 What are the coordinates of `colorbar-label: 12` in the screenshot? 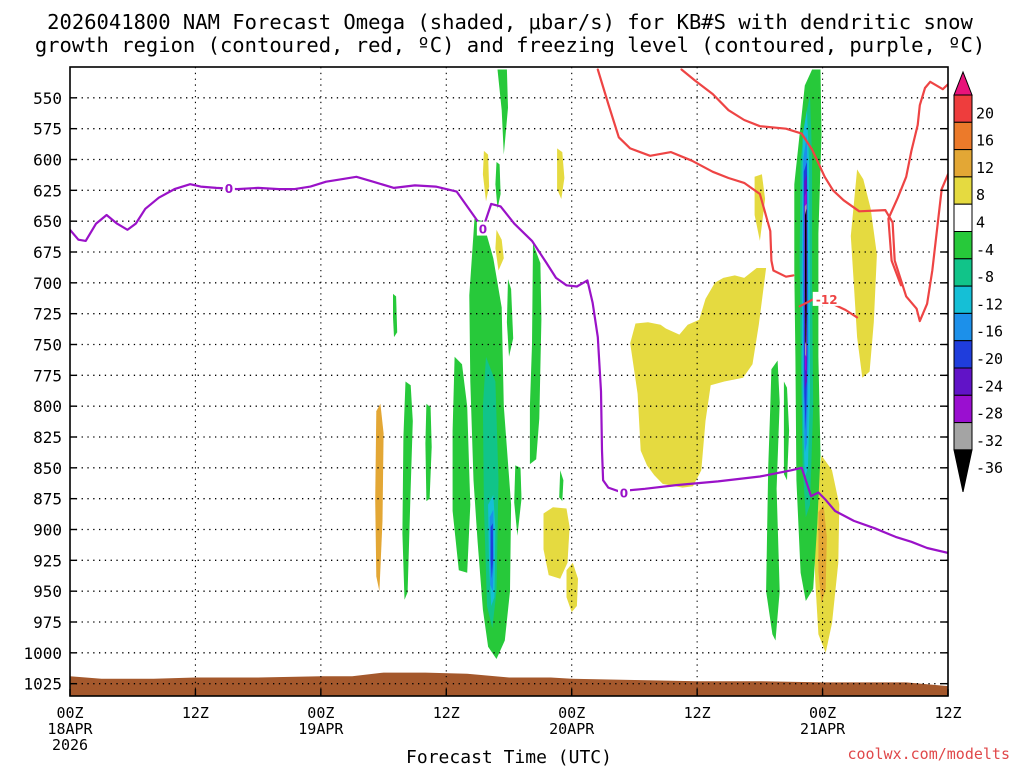 It's located at (985, 168).